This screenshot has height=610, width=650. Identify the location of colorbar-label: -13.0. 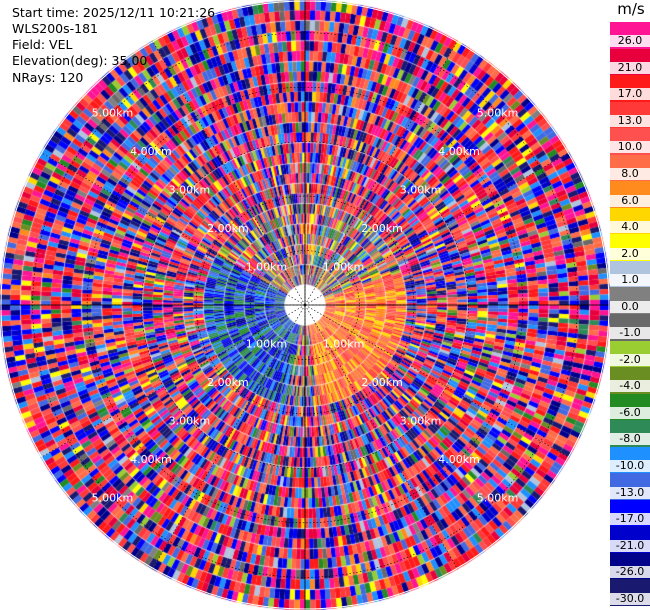
(630, 492).